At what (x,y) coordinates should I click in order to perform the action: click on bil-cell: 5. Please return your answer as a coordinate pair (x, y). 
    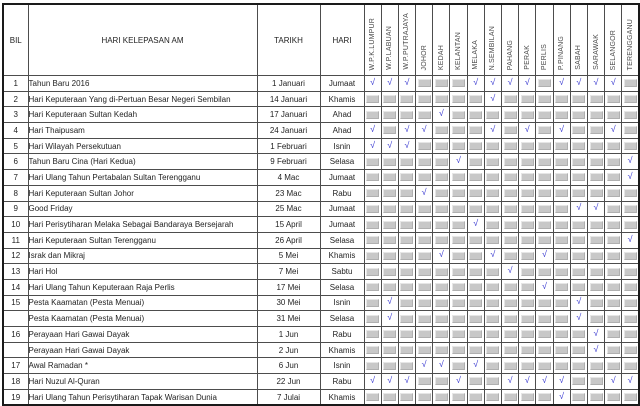
    Looking at the image, I should click on (15, 146).